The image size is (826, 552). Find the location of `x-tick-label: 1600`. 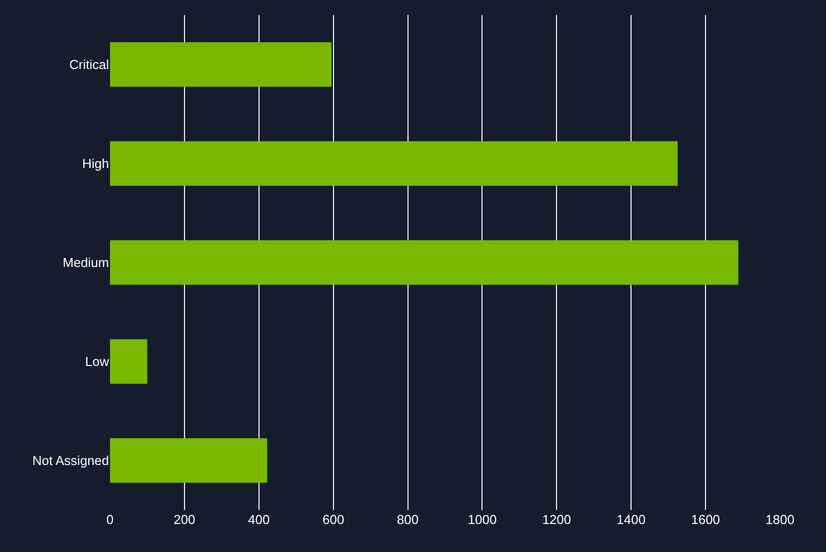

x-tick-label: 1600 is located at coordinates (705, 519).